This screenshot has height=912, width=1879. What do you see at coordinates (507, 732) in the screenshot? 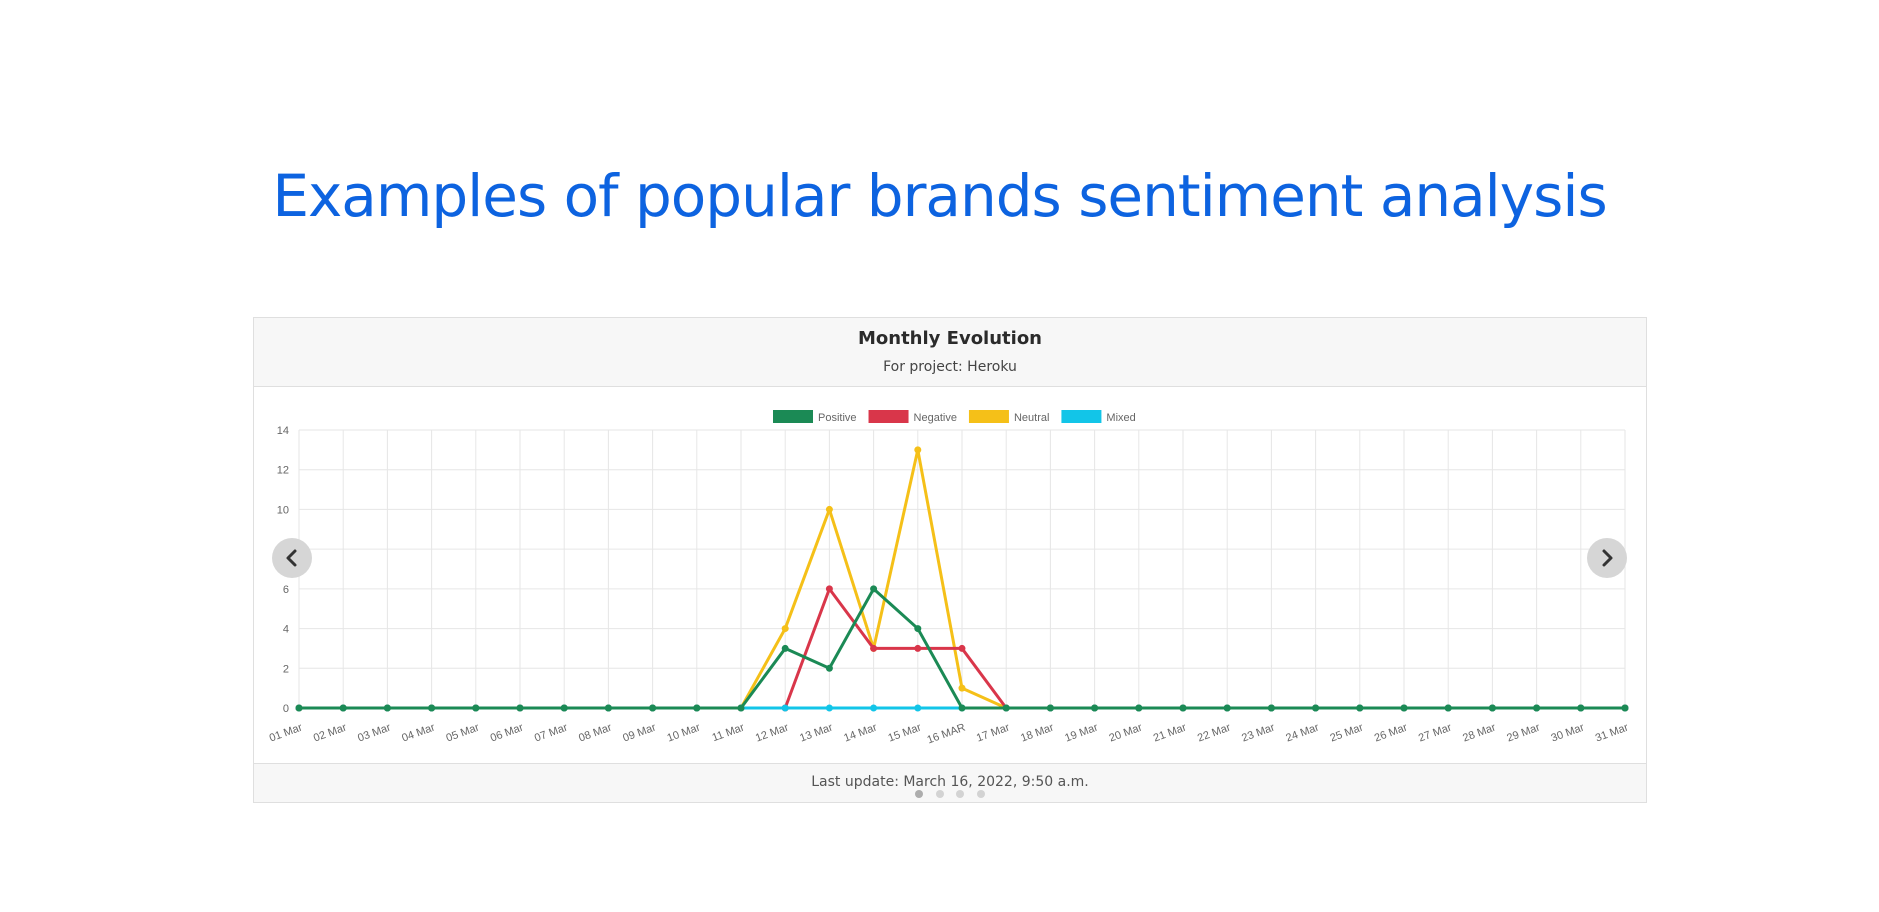
I see `x-tick-label: 06 Mar` at bounding box center [507, 732].